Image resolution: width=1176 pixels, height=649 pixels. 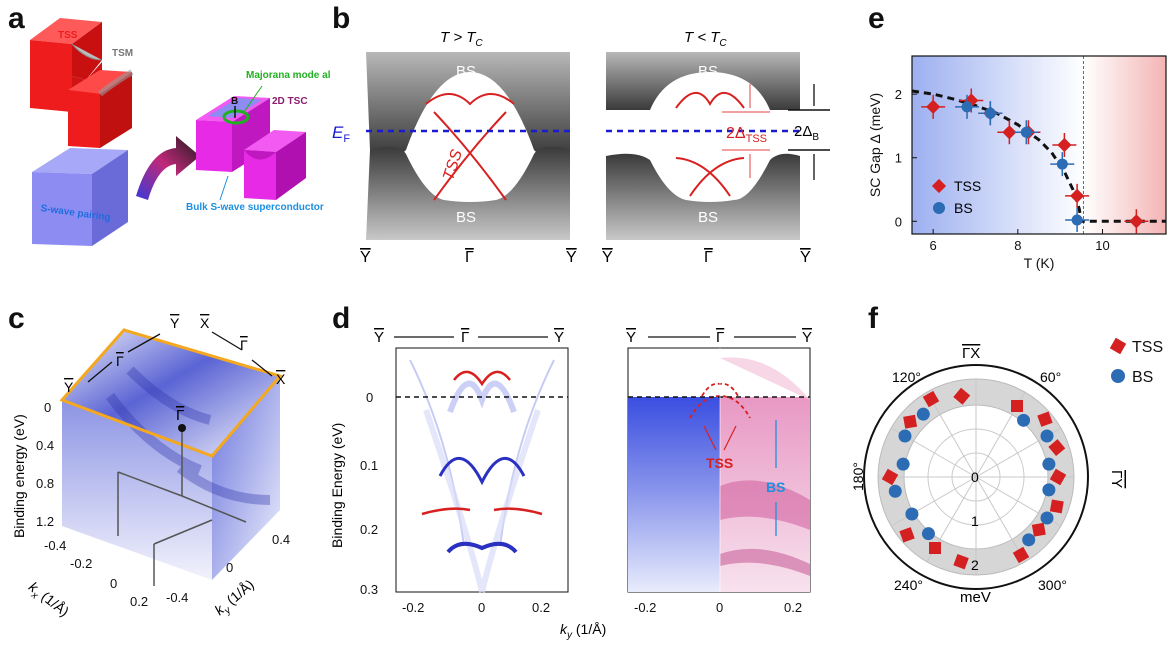 I want to click on label-majorana-1: Majorana mode along edge, so click(x=288, y=75).